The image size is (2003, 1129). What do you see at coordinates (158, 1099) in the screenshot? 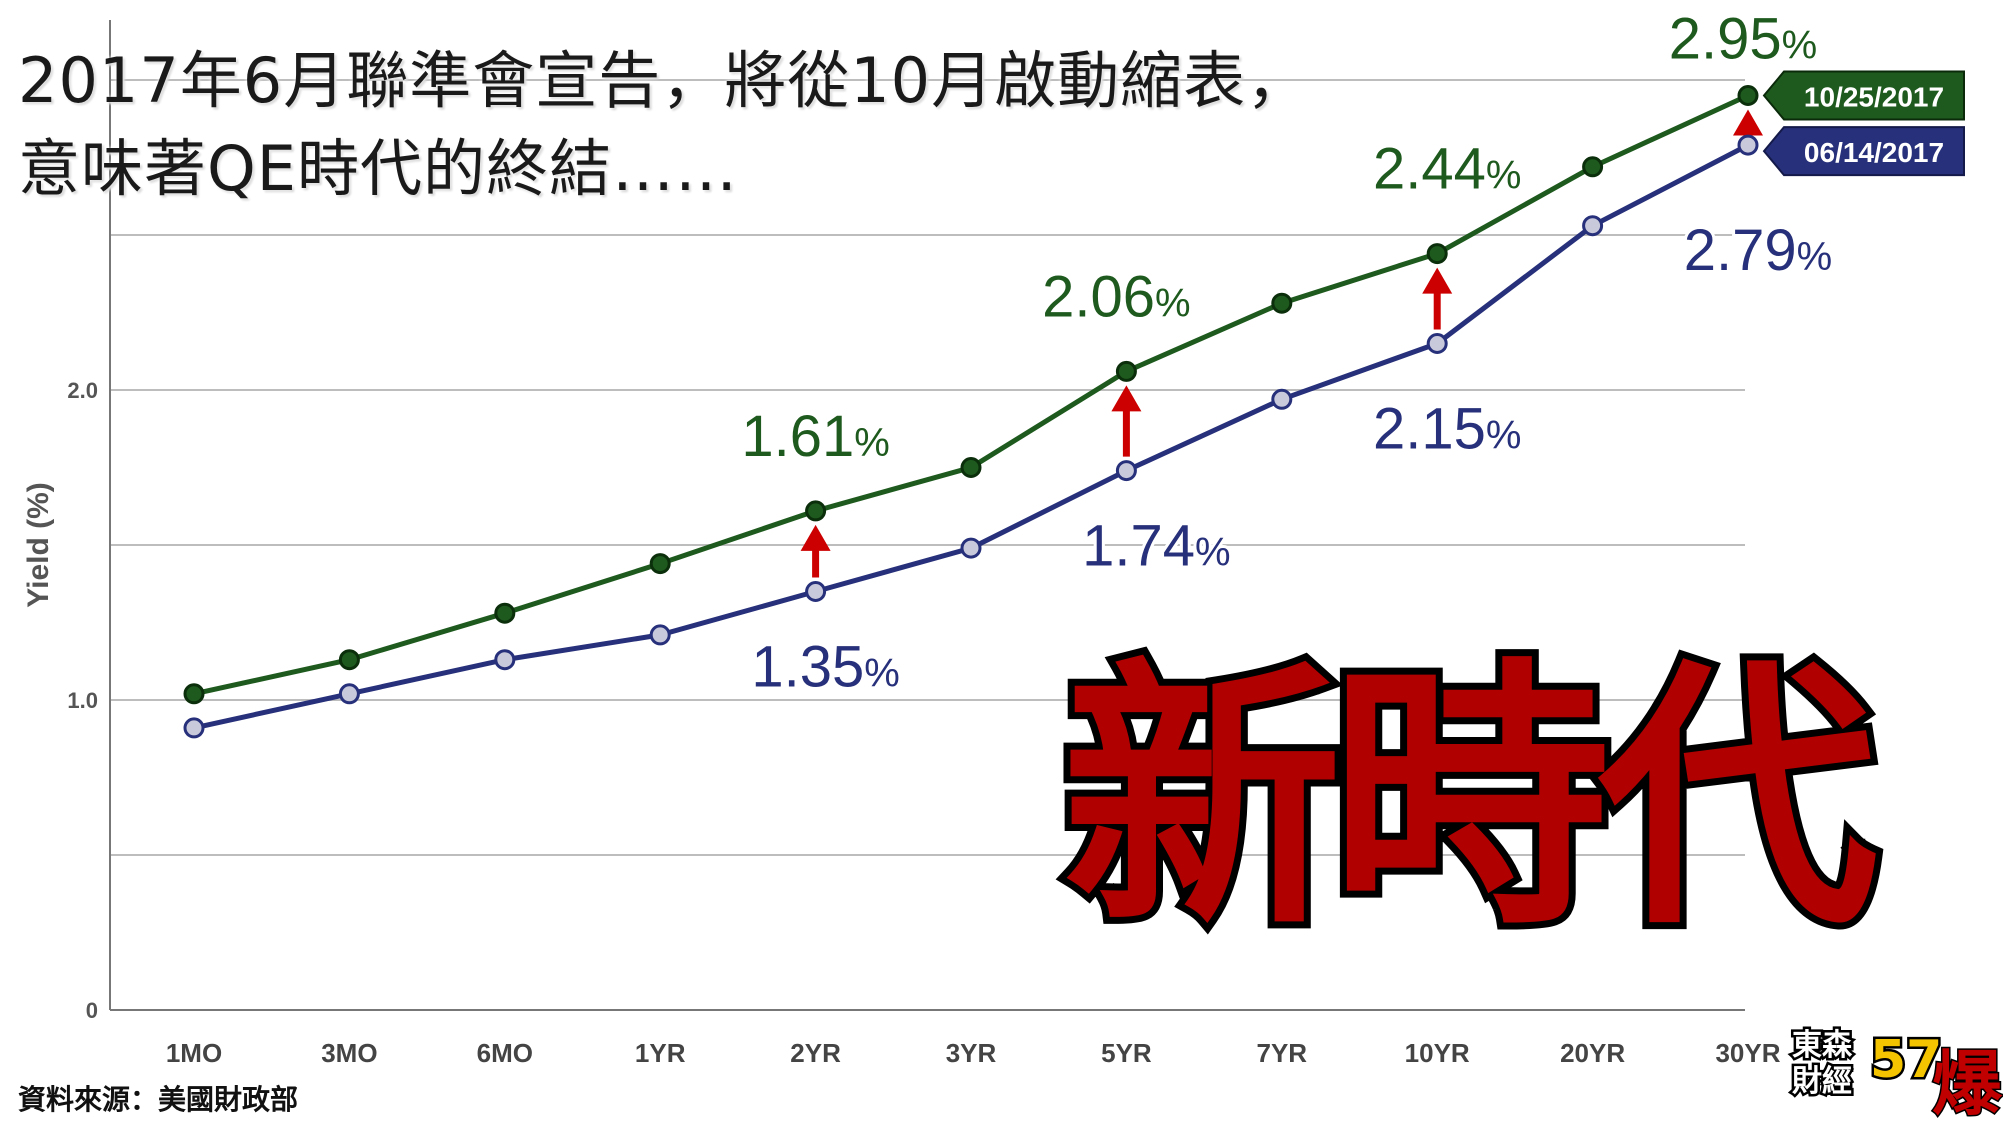
I see `source-note: 資料來源：美國財政部` at bounding box center [158, 1099].